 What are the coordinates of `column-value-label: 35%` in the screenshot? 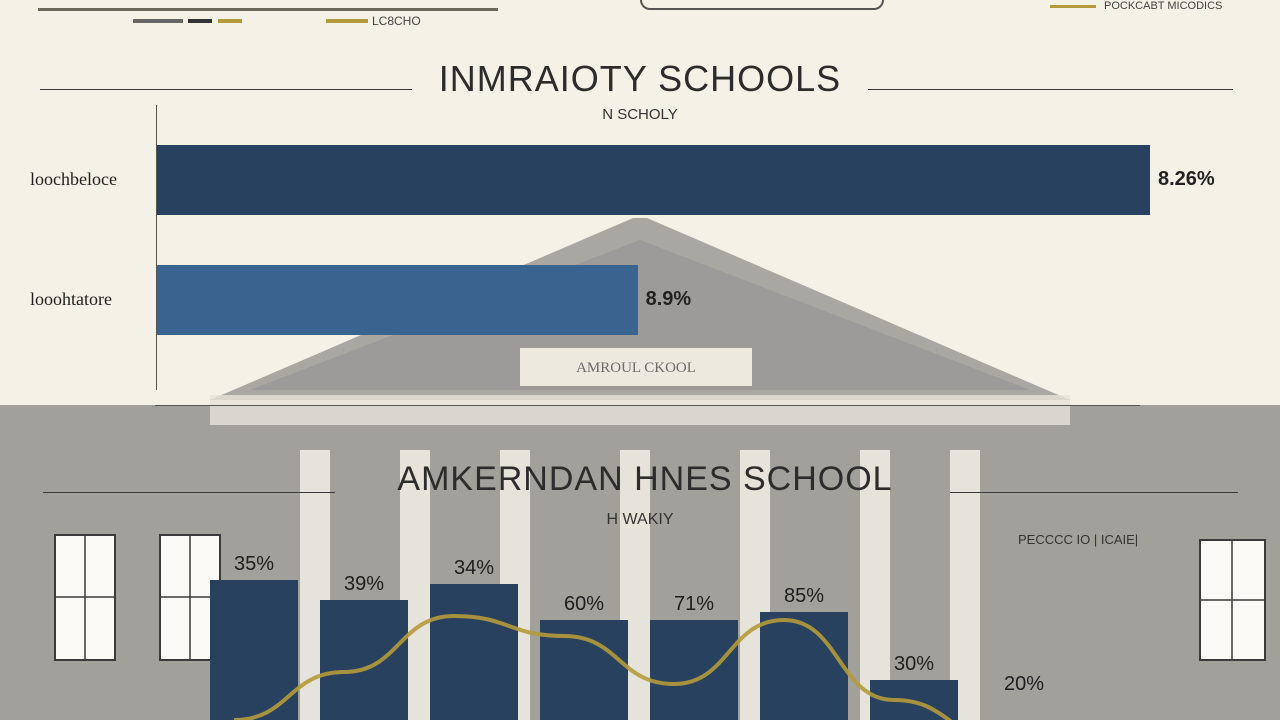 It's located at (254, 564).